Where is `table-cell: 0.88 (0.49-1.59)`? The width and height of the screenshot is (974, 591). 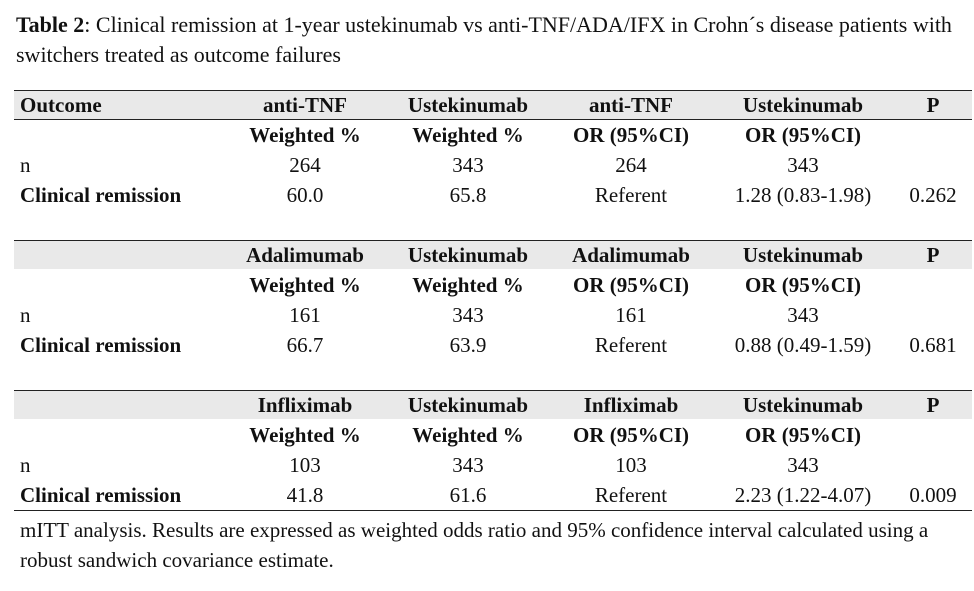 table-cell: 0.88 (0.49-1.59) is located at coordinates (803, 345).